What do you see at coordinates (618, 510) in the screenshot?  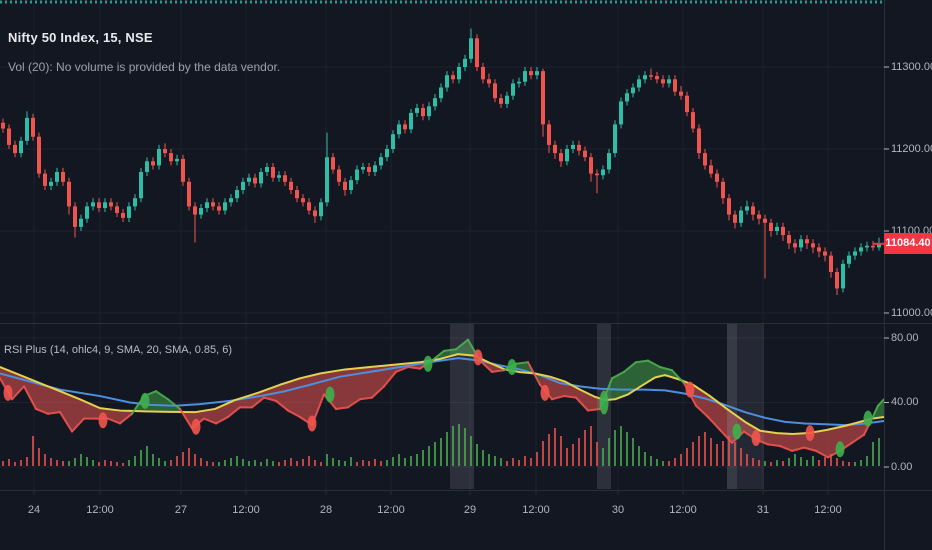 I see `time-axis-label: 30` at bounding box center [618, 510].